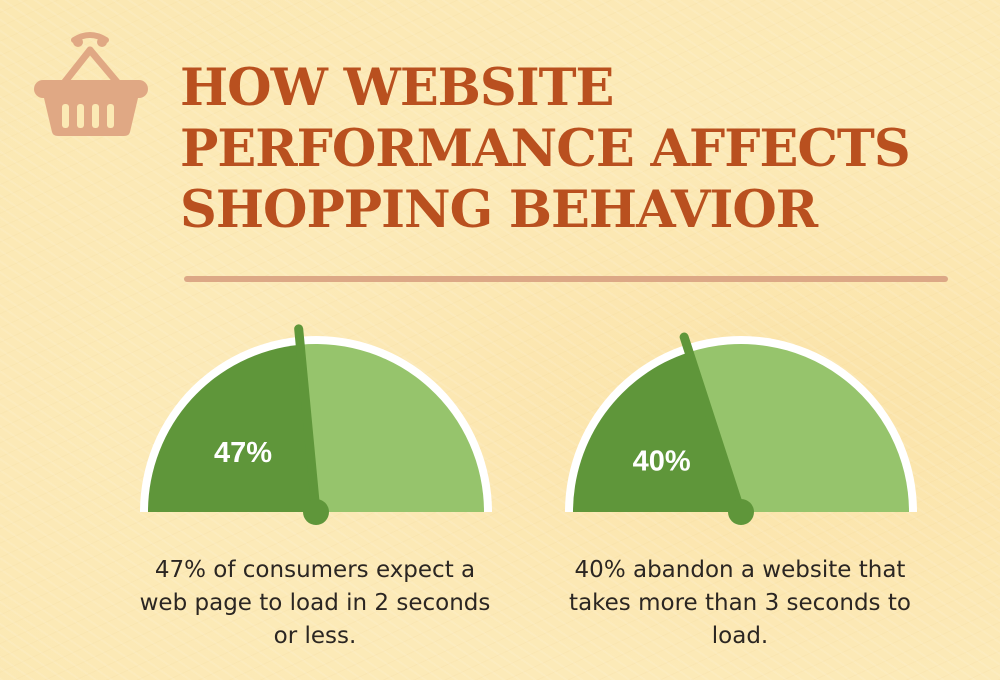  I want to click on gauge-svg-1: 47%, so click(316, 424).